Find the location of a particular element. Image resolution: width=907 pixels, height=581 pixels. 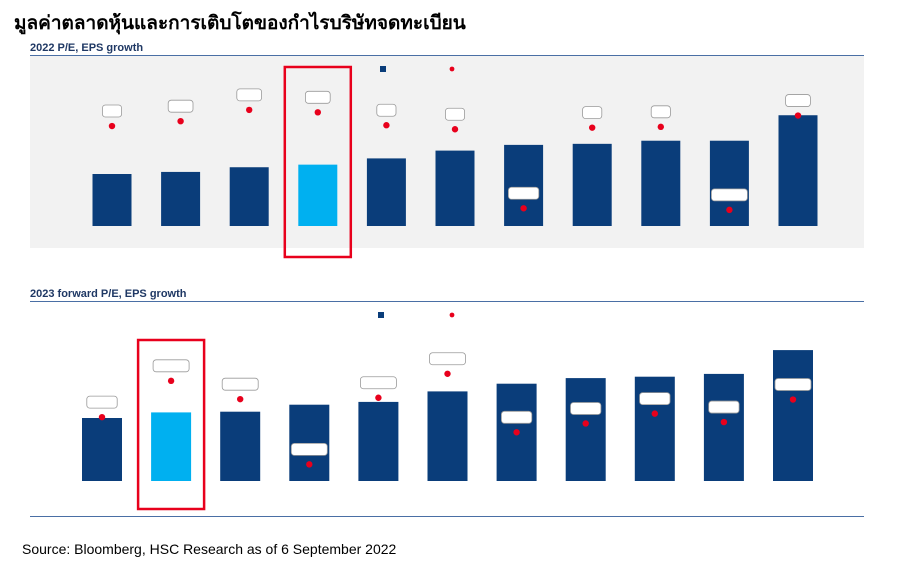

chart1-title: 2022 P/E, EPS growth is located at coordinates (87, 48).